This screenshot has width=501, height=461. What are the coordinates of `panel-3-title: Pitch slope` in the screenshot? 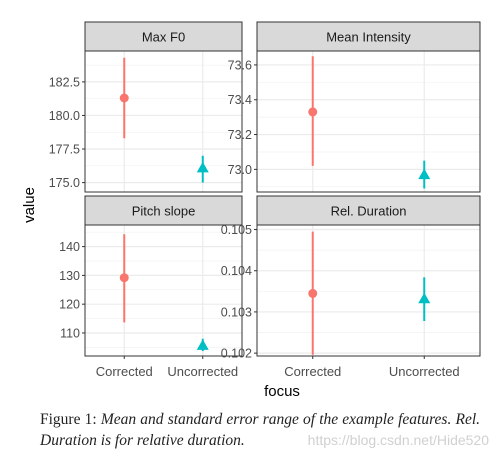 It's located at (164, 211).